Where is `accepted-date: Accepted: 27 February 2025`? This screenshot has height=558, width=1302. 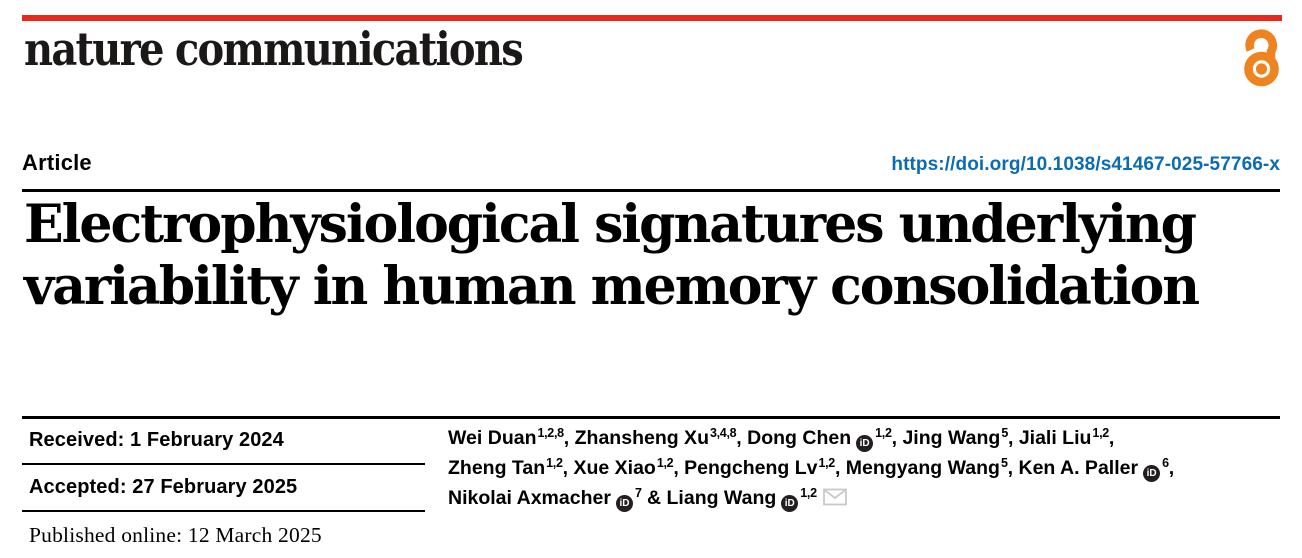
accepted-date: Accepted: 27 February 2025 is located at coordinates (223, 488).